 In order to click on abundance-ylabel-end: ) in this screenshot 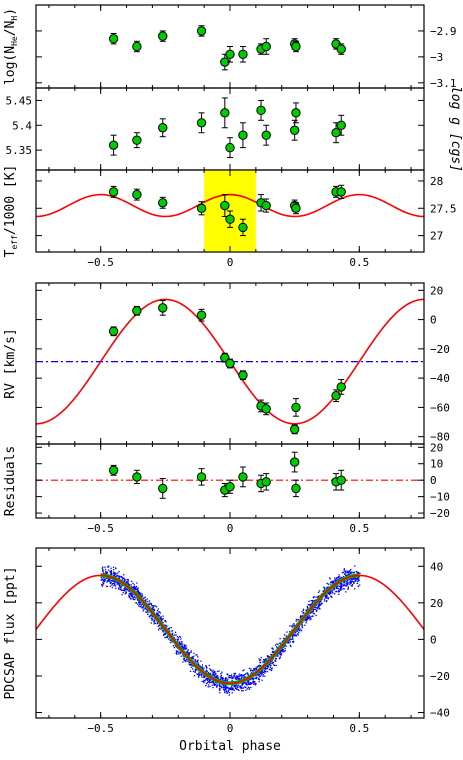, I will do `click(10, 12)`.